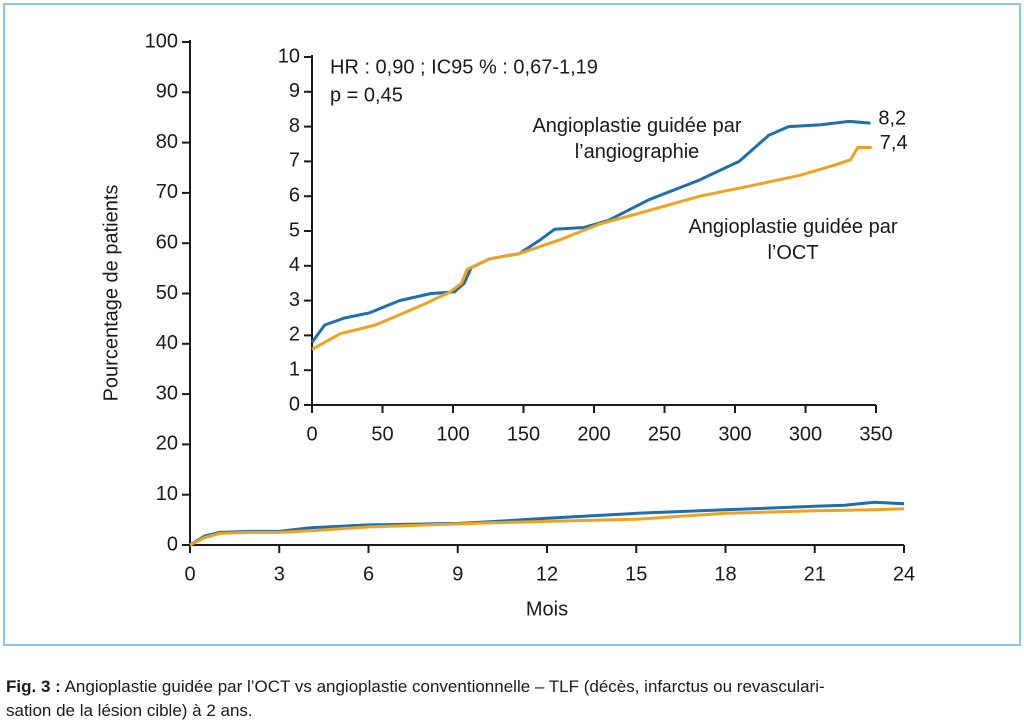 This screenshot has height=724, width=1024. Describe the element at coordinates (636, 574) in the screenshot. I see `x-tick-label: 15` at that location.